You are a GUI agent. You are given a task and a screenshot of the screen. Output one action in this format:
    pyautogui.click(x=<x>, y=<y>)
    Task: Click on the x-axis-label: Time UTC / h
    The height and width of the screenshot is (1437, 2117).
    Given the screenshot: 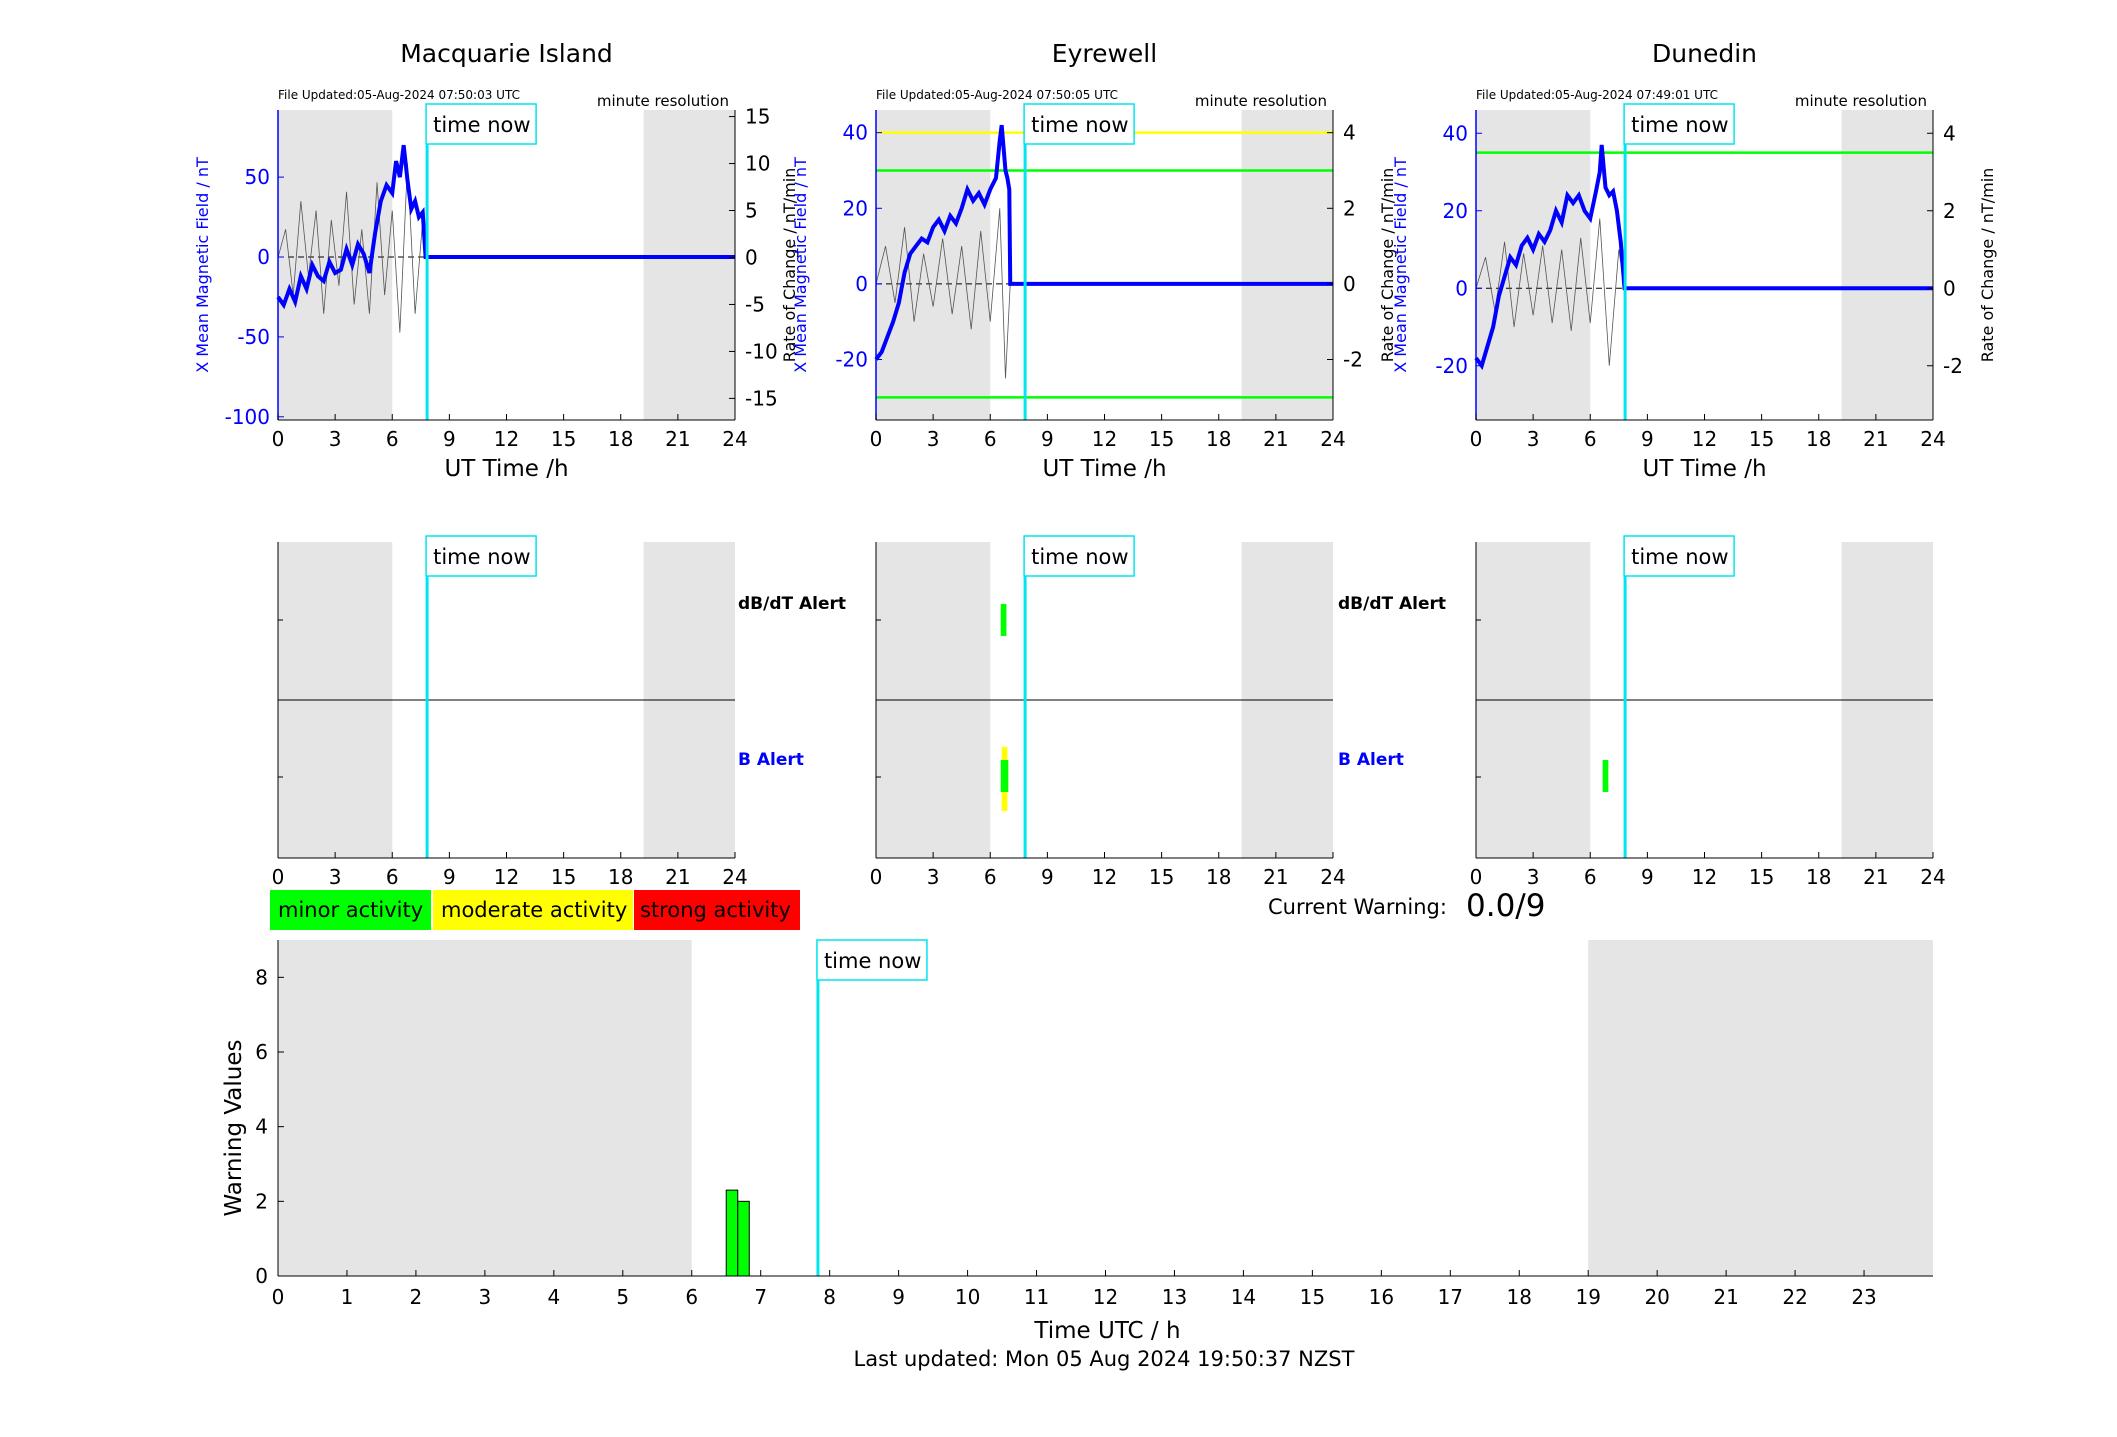 What is the action you would take?
    pyautogui.click(x=1106, y=1331)
    